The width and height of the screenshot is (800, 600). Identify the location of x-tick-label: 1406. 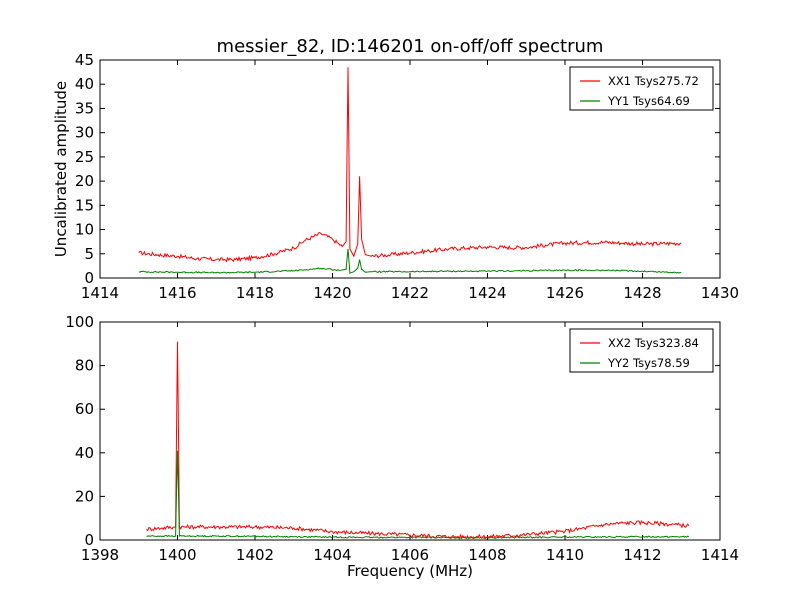
(410, 555).